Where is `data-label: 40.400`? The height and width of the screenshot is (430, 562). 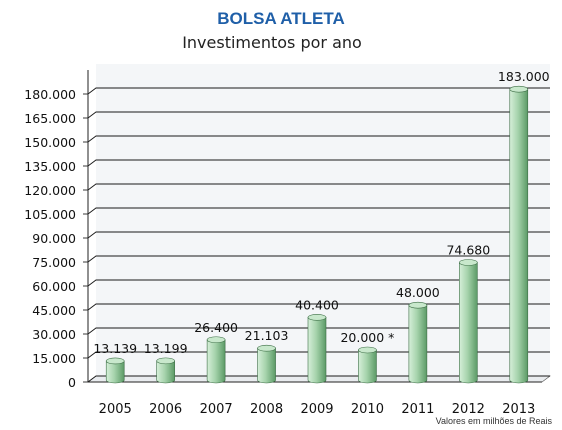 data-label: 40.400 is located at coordinates (317, 304).